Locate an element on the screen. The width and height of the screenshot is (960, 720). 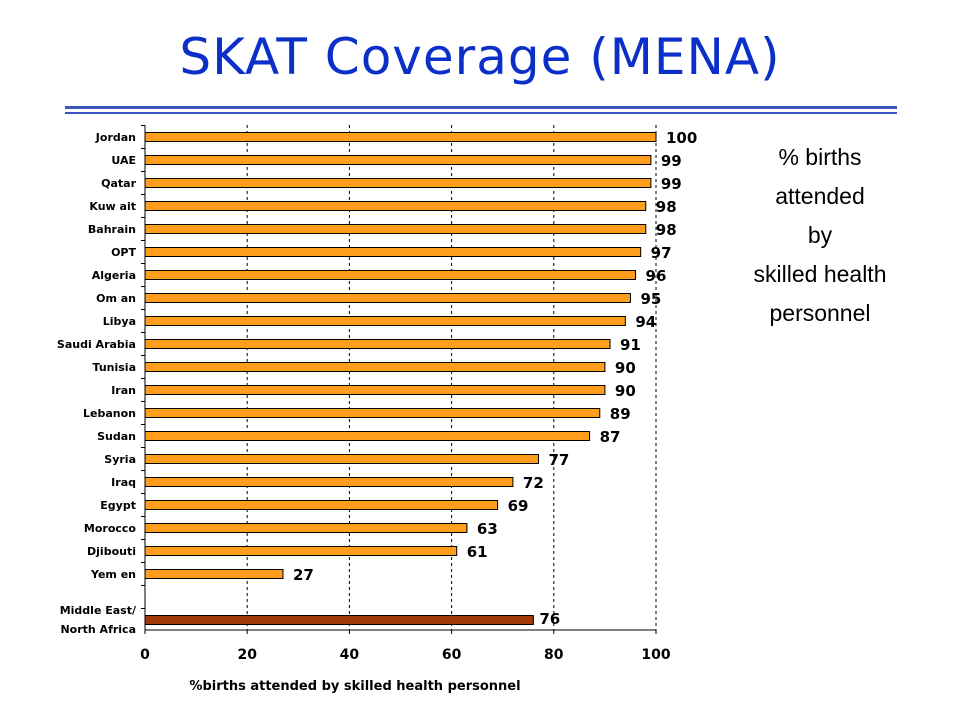
category-label: Iraq is located at coordinates (123, 482).